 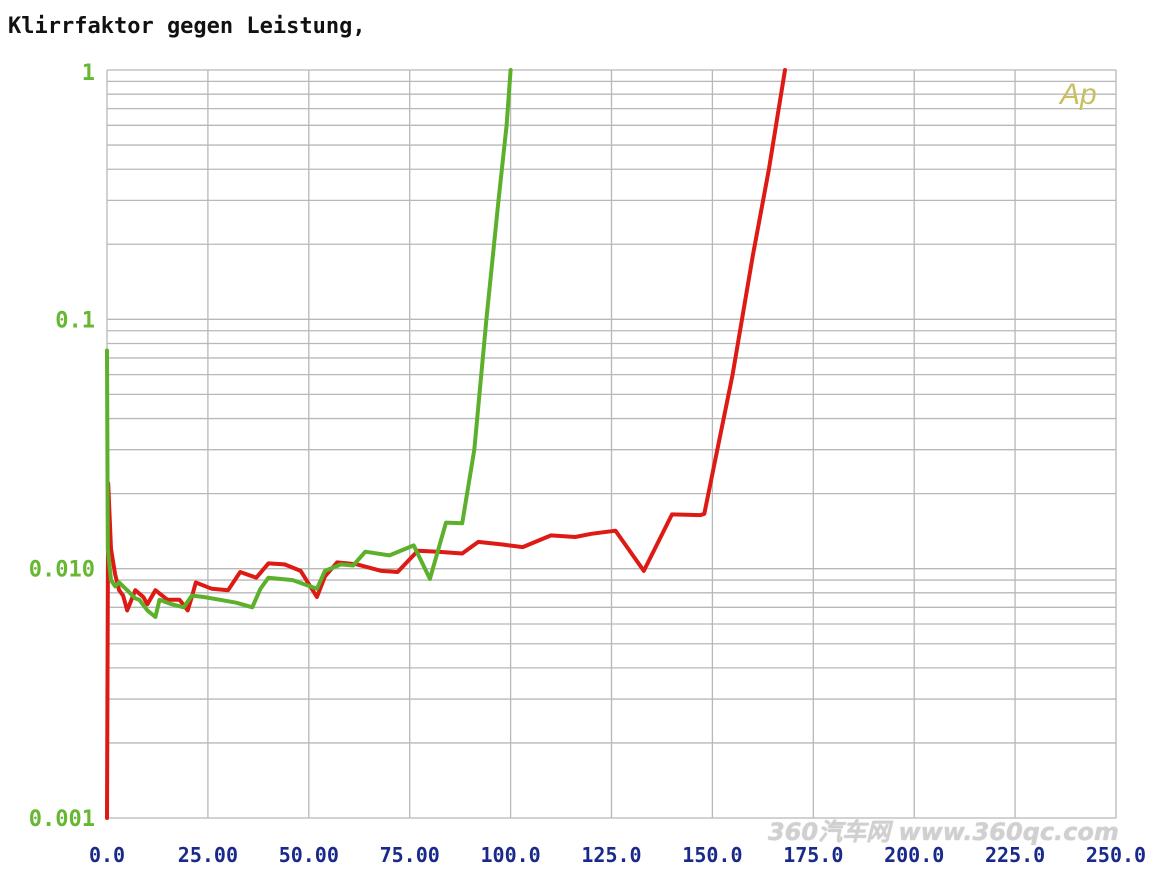 What do you see at coordinates (208, 855) in the screenshot?
I see `x-tick-label: 25.00` at bounding box center [208, 855].